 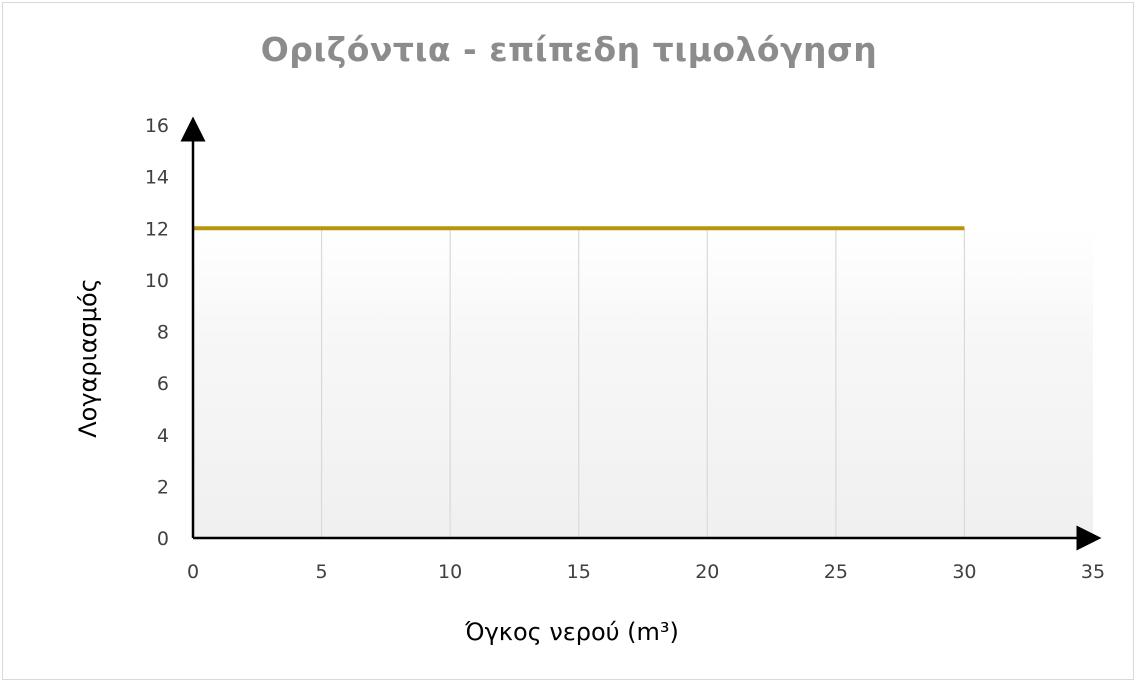 I want to click on y-tick-label: 16, so click(x=157, y=126).